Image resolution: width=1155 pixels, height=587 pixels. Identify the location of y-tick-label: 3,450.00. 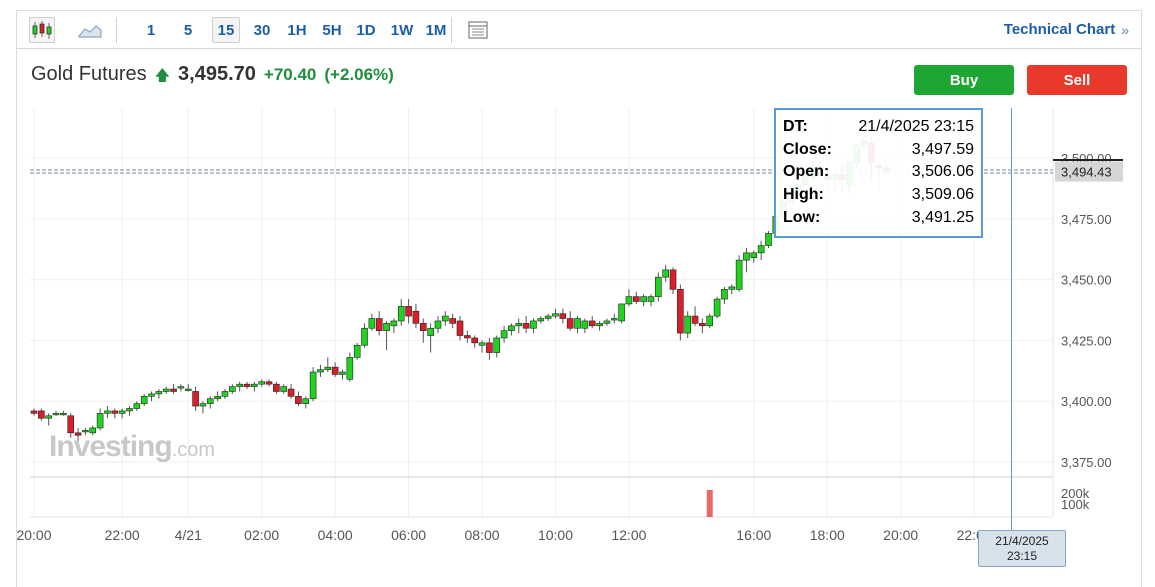
(1086, 280).